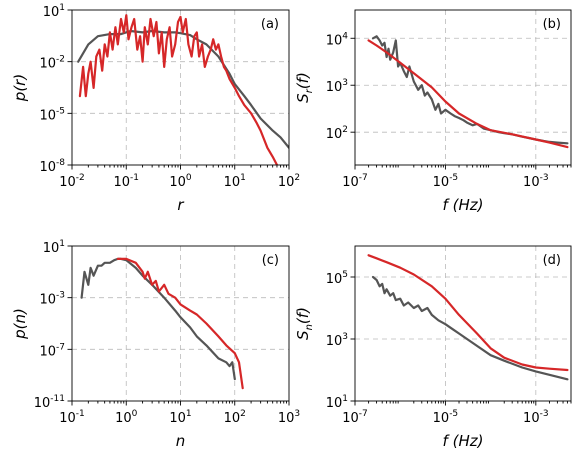 The image size is (581, 465). Describe the element at coordinates (52, 350) in the screenshot. I see `y-tick-label: 10⁻⁷` at that location.